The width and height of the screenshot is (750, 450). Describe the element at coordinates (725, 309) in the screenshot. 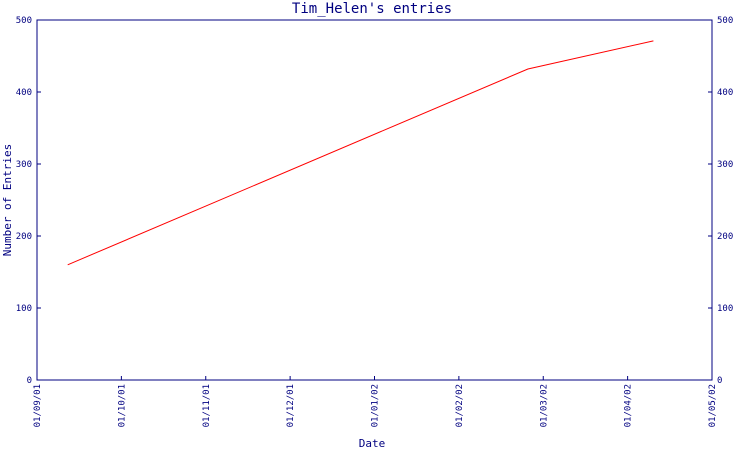

I see `y-tick-label-right: 100` at that location.